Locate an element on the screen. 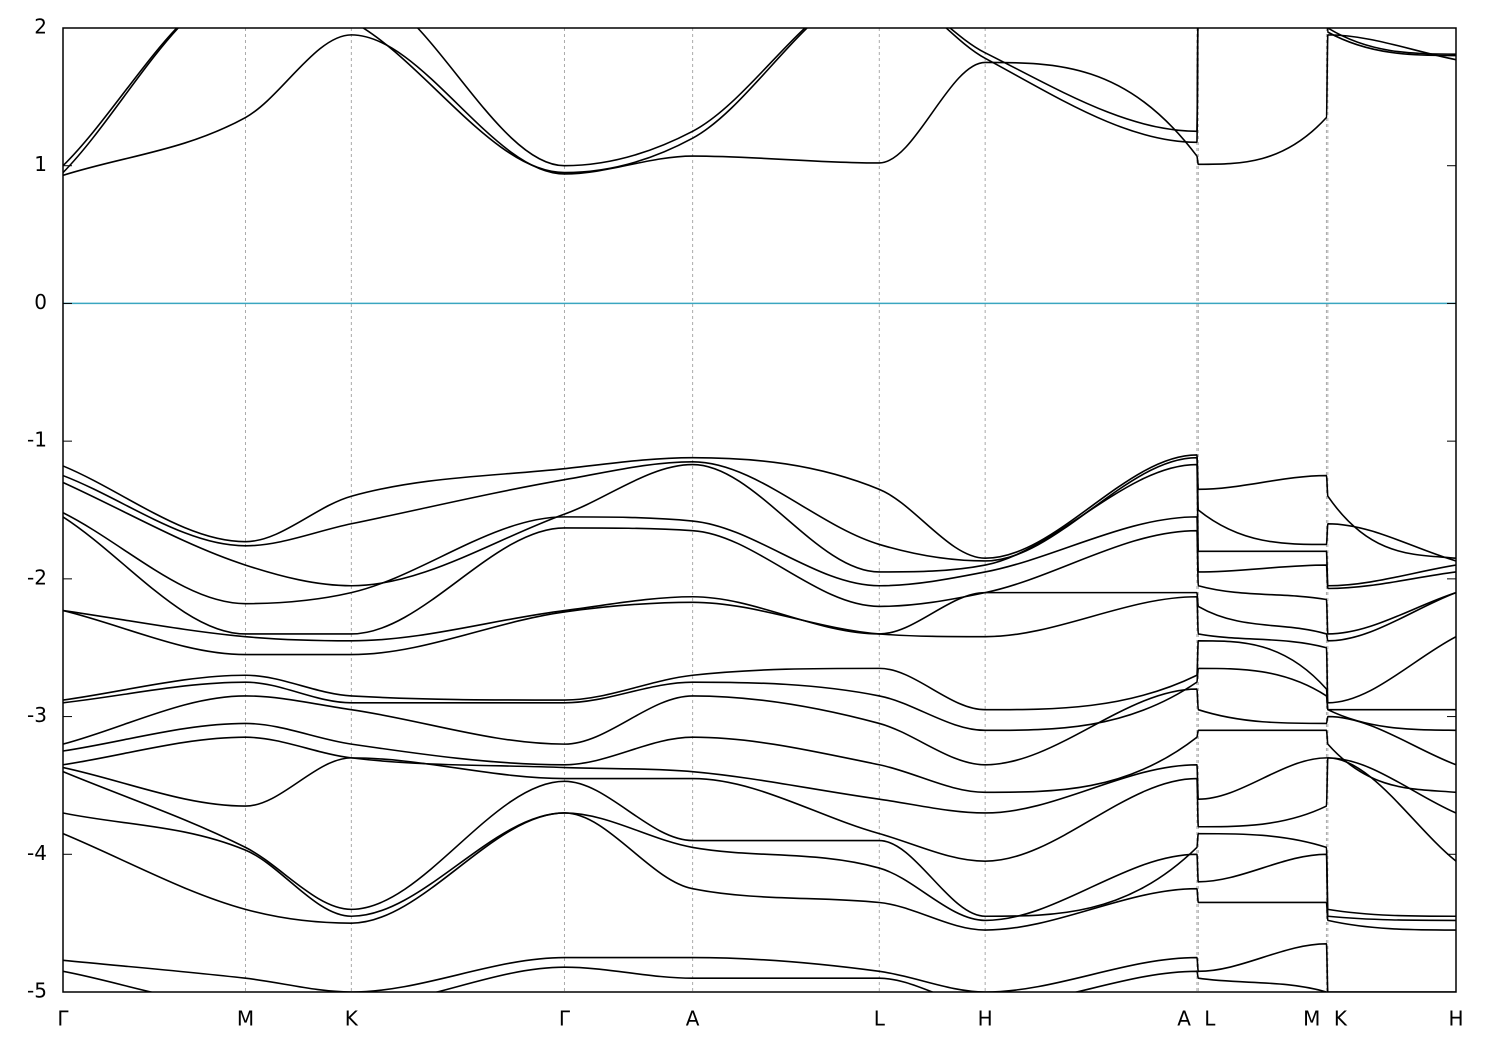  y-tick-label: -4 is located at coordinates (37, 853).